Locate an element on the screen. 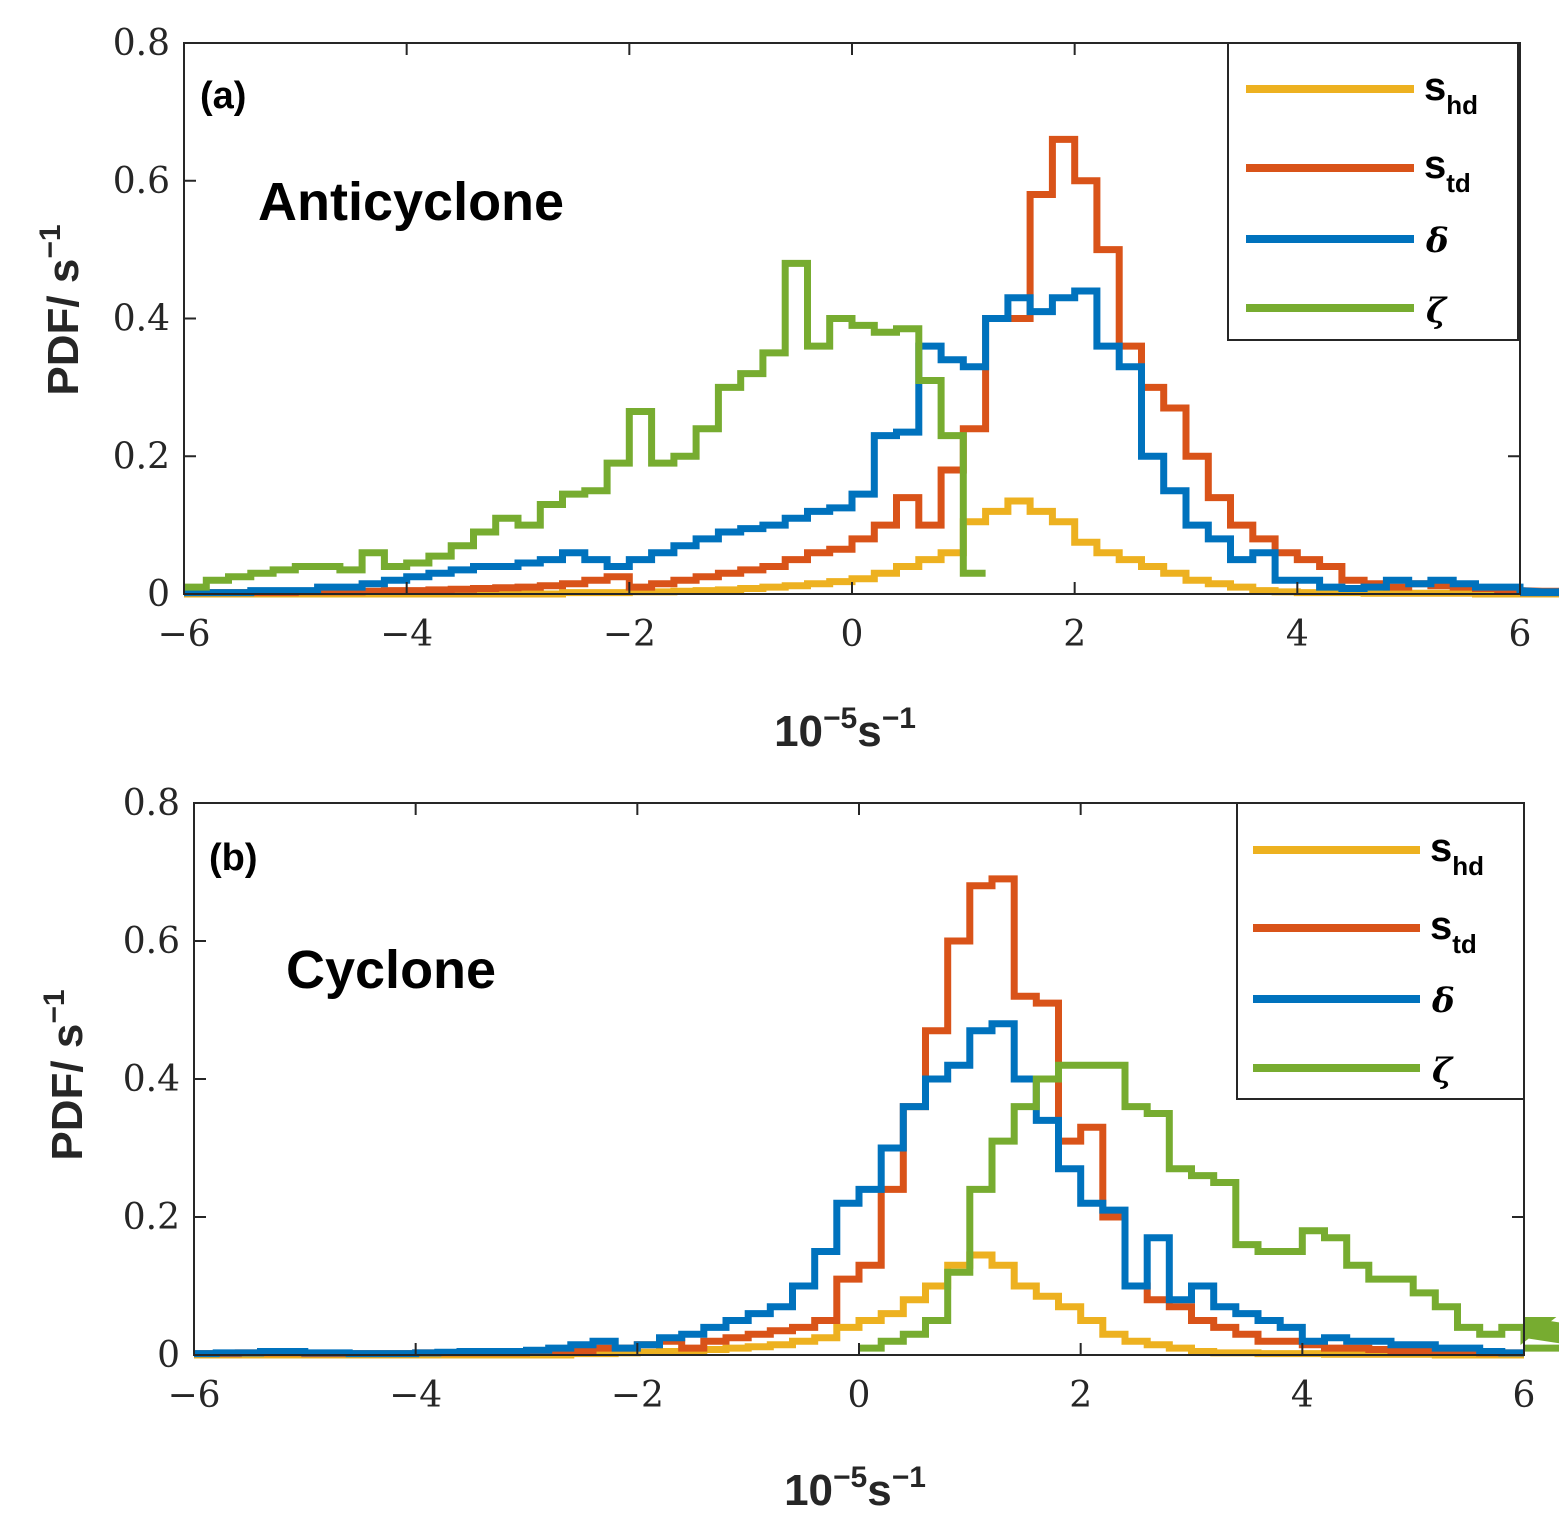  panel-b-x-tick-label: 0 is located at coordinates (859, 1395).